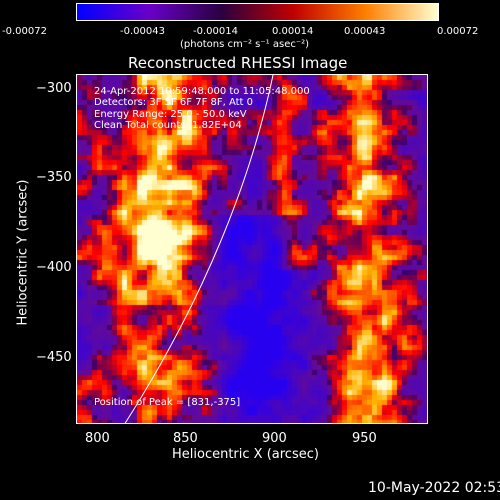  What do you see at coordinates (434, 488) in the screenshot?
I see `timestamp: 10-May-2022 02:53` at bounding box center [434, 488].